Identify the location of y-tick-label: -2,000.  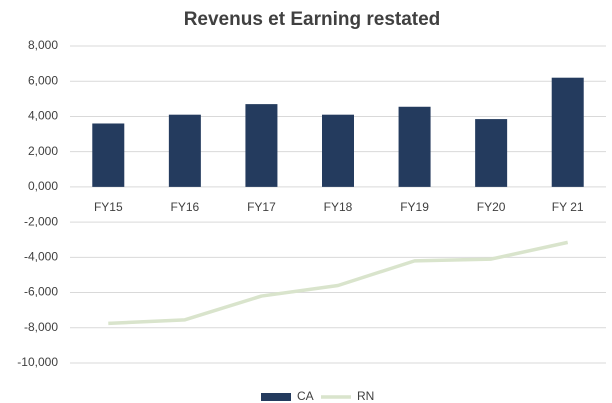
(41, 221).